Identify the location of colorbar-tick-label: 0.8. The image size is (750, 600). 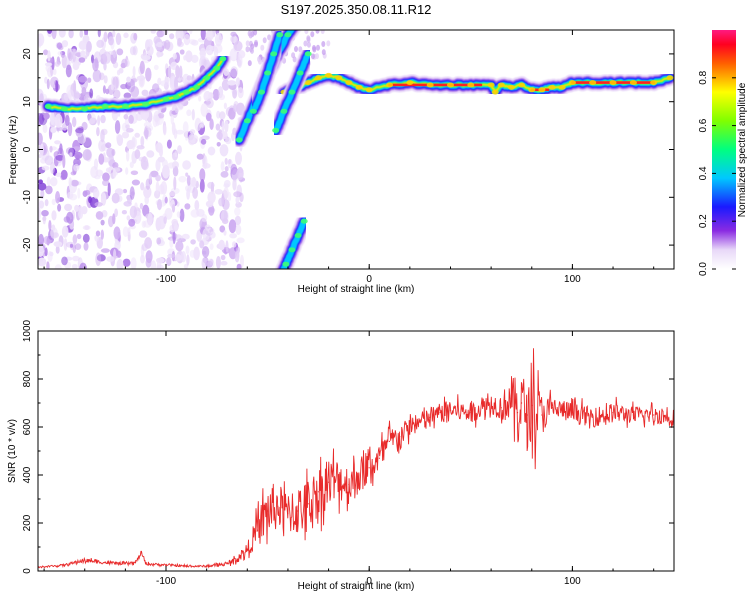
(703, 77).